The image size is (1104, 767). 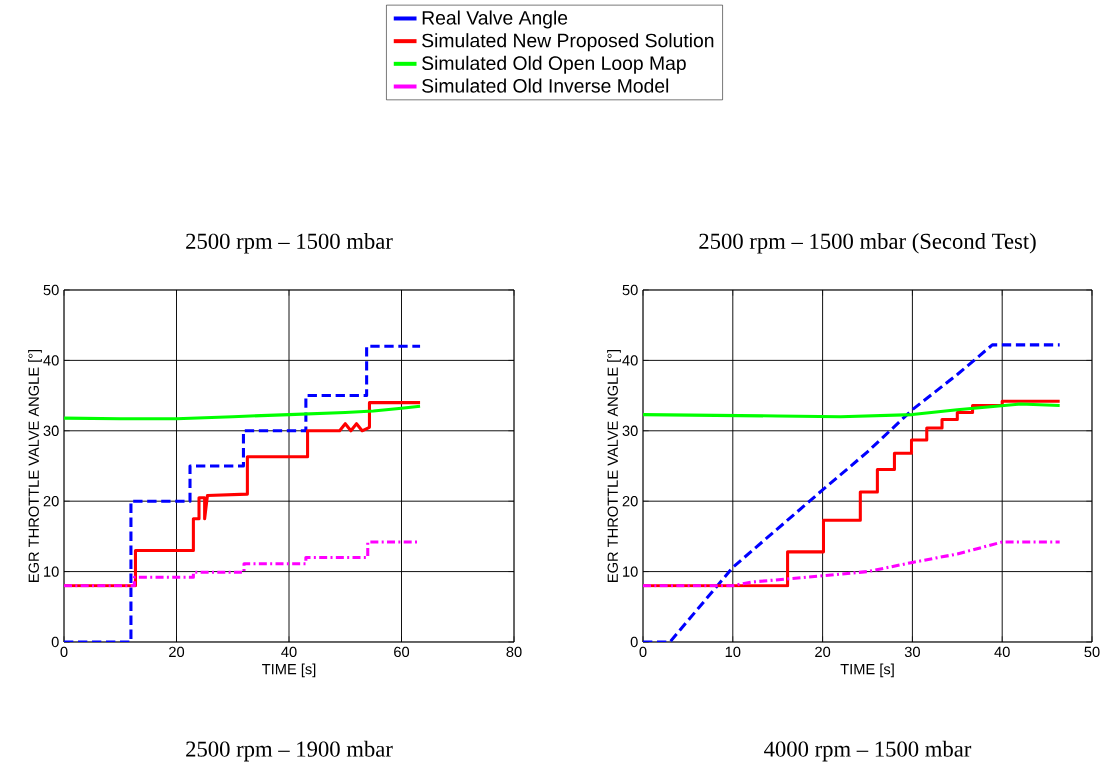 What do you see at coordinates (514, 652) in the screenshot?
I see `x-tick-label: 80` at bounding box center [514, 652].